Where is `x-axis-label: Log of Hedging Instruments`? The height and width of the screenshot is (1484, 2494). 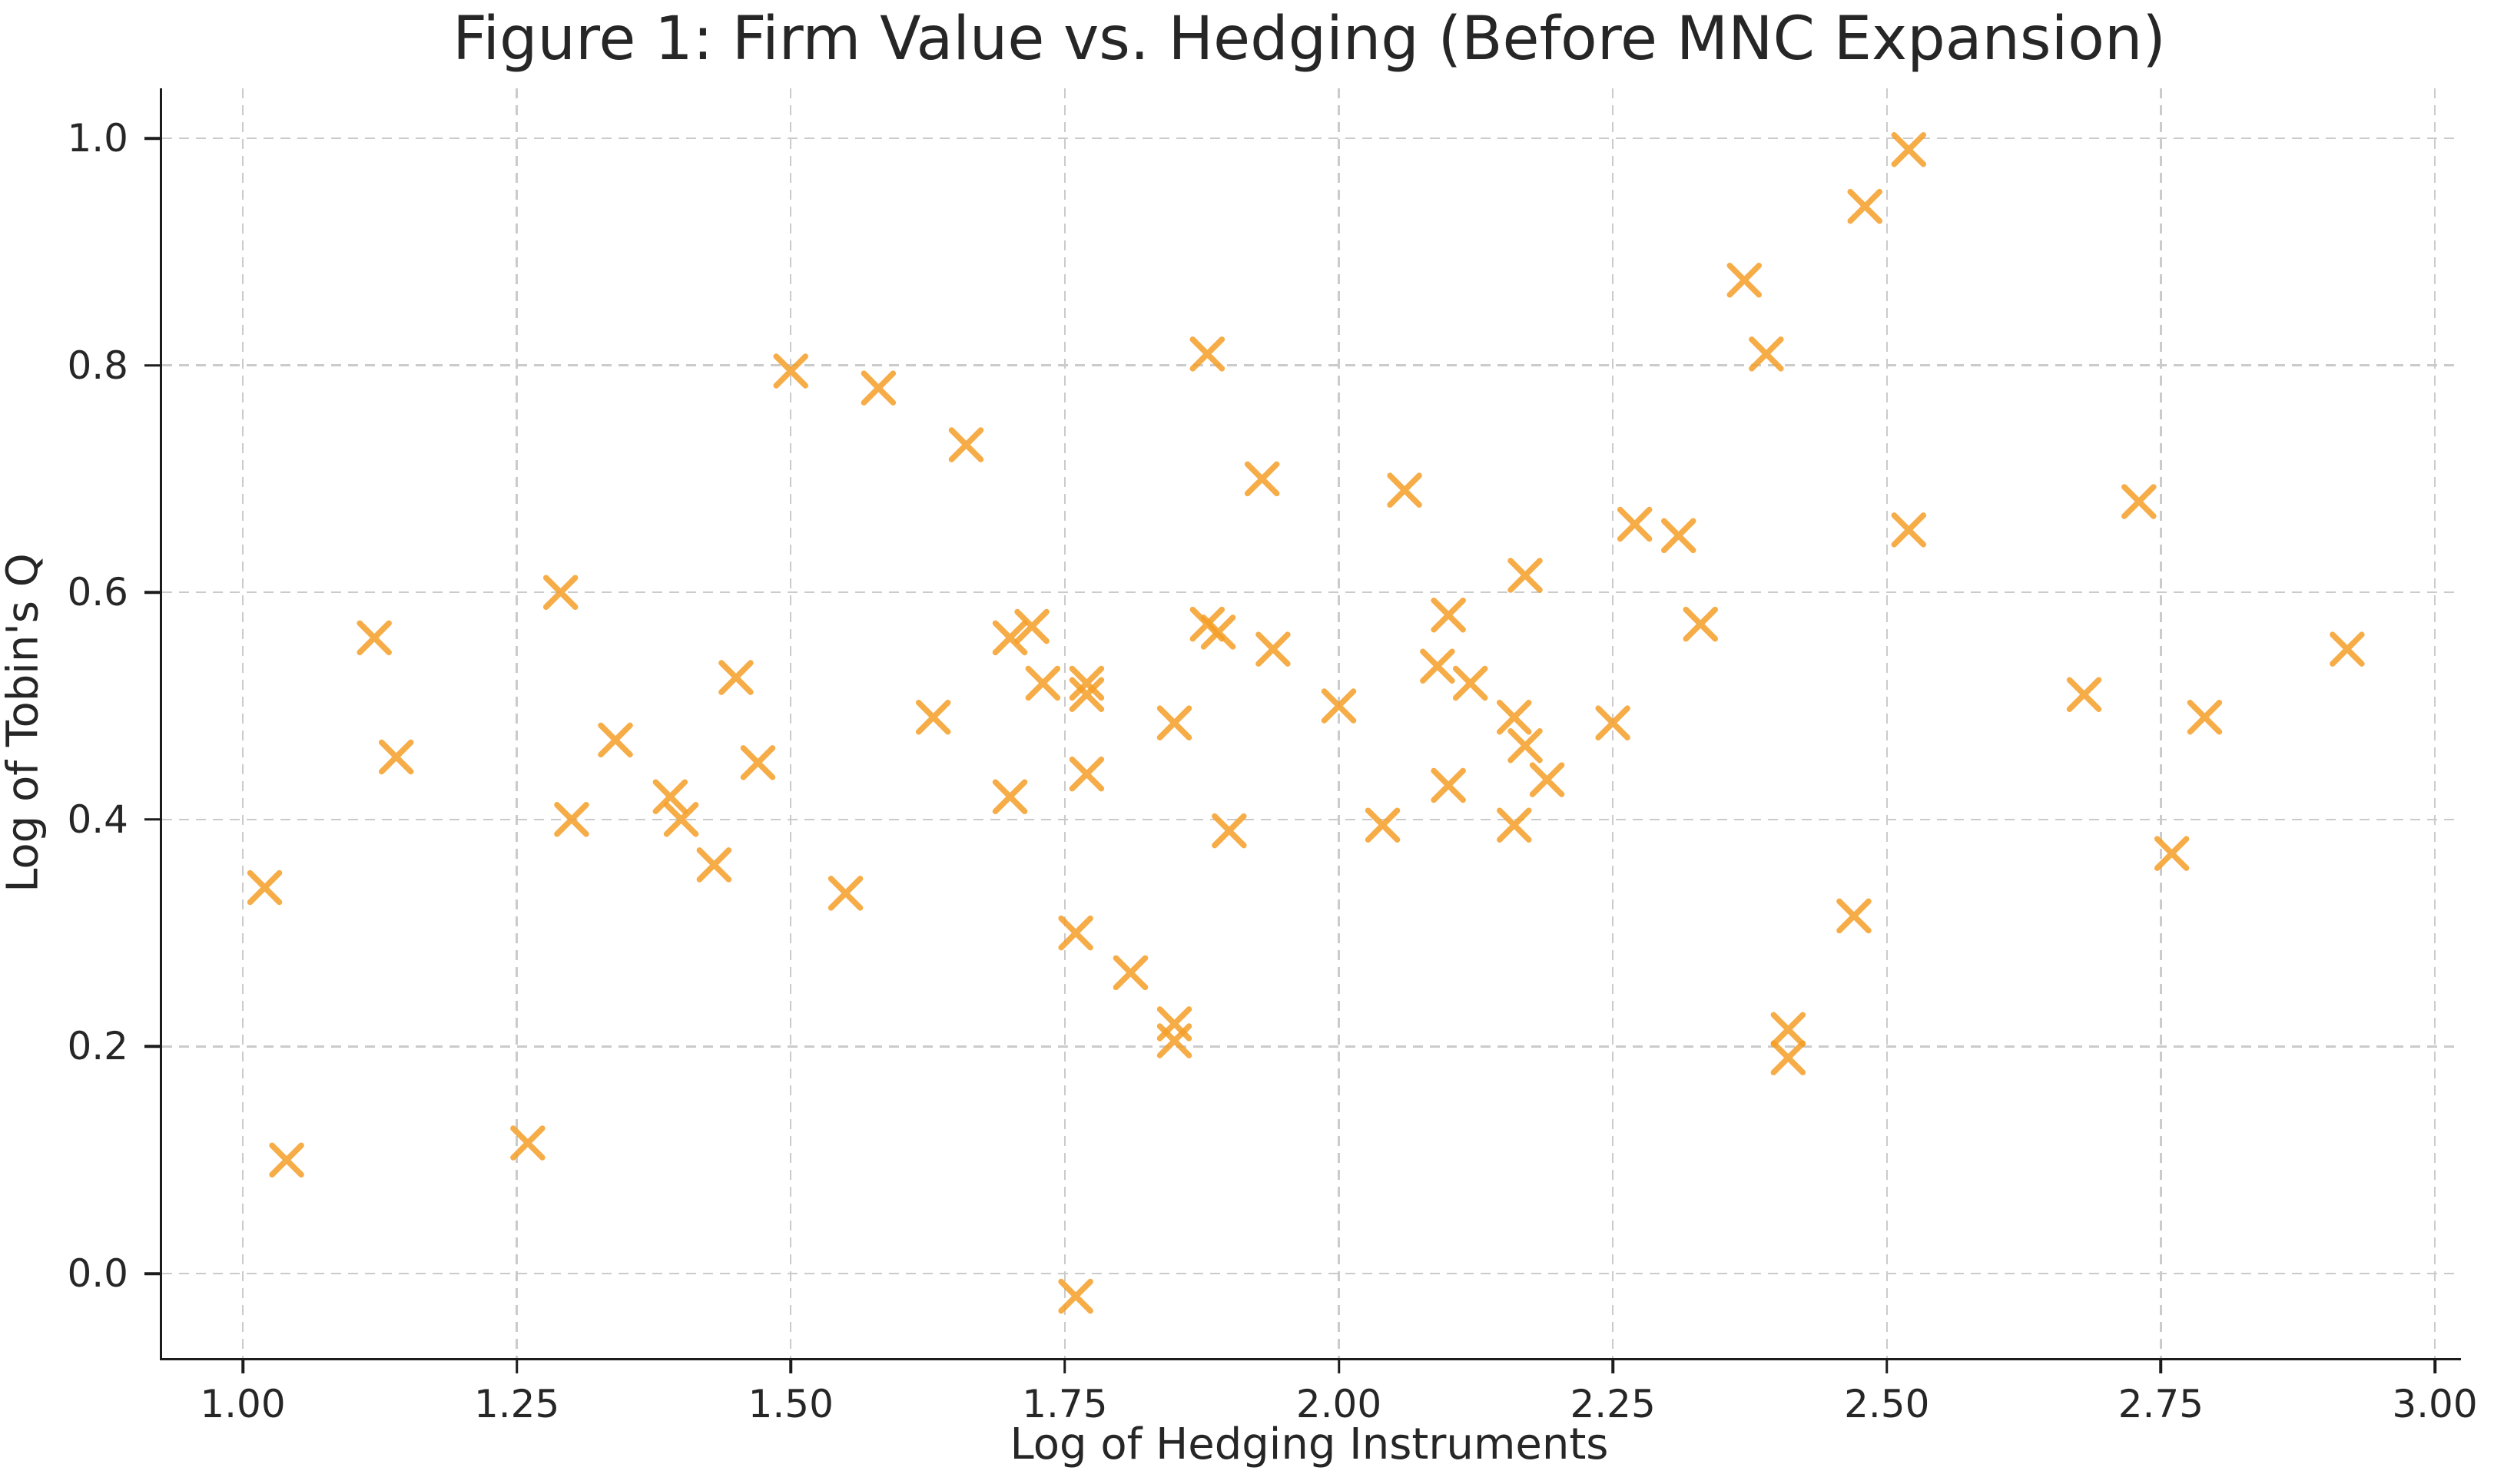
x-axis-label: Log of Hedging Instruments is located at coordinates (1310, 1444).